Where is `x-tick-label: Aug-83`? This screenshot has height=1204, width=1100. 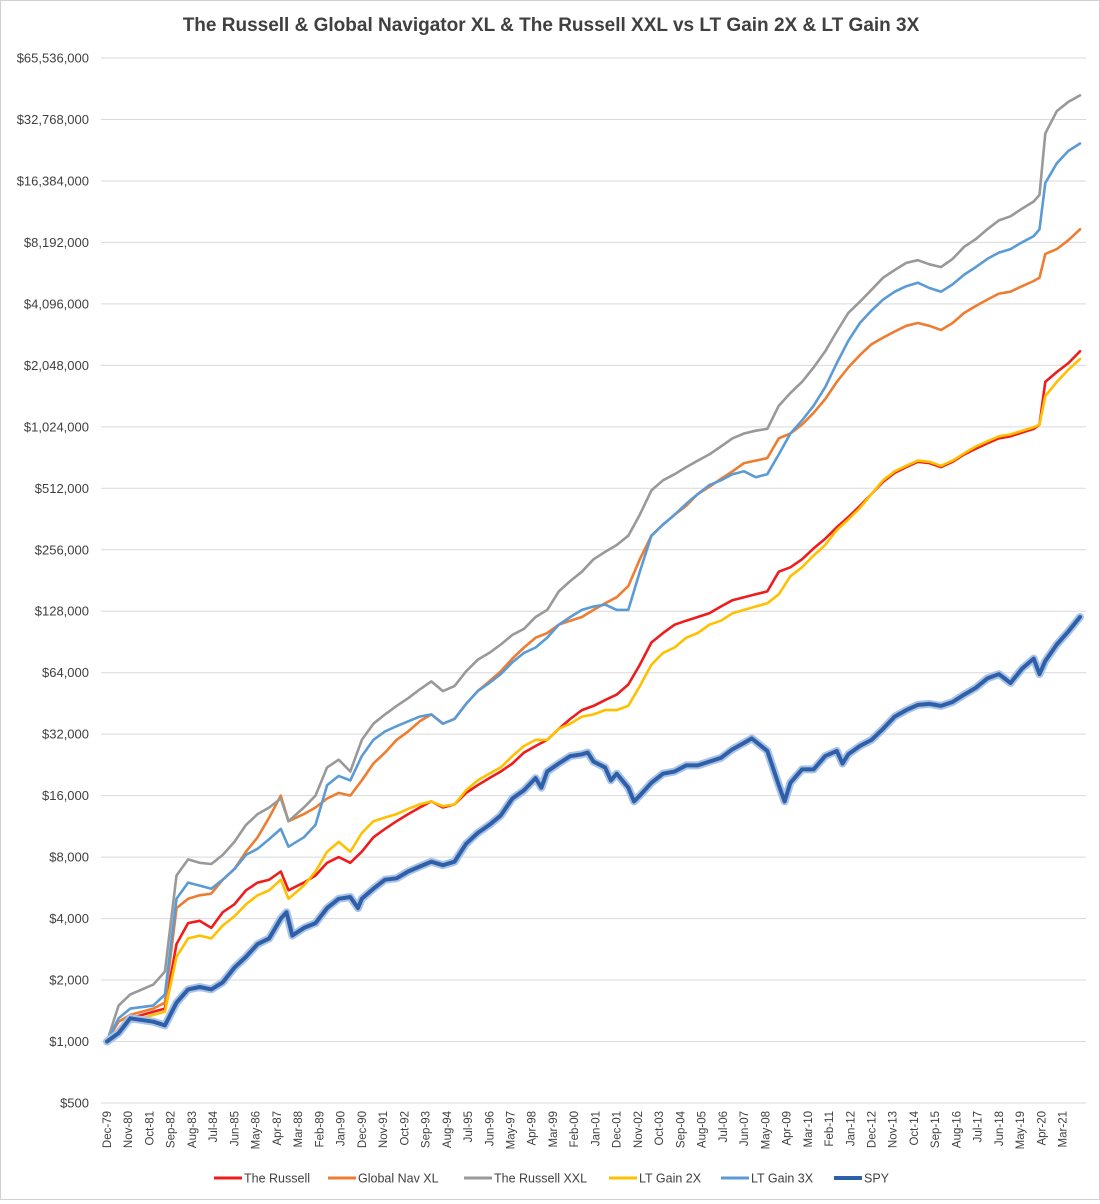
x-tick-label: Aug-83 is located at coordinates (193, 1129).